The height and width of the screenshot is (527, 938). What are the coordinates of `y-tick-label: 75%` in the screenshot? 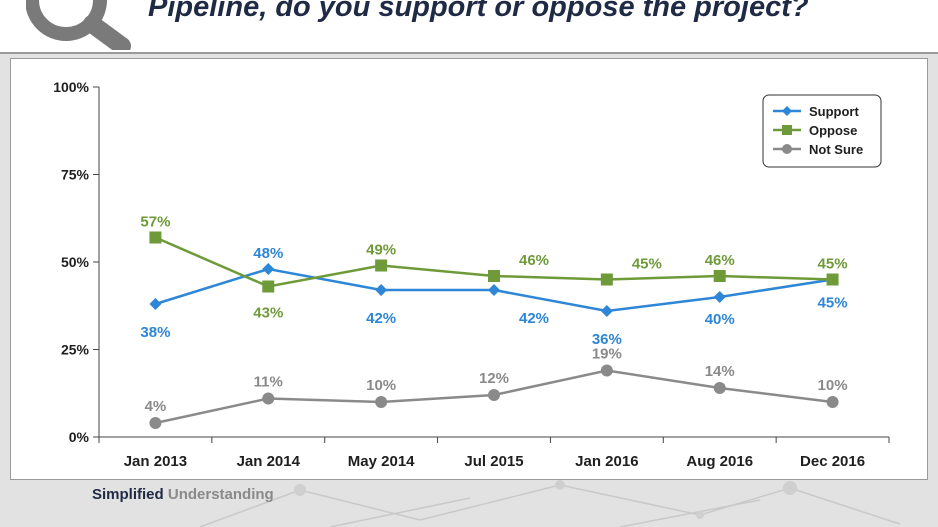 It's located at (75, 175).